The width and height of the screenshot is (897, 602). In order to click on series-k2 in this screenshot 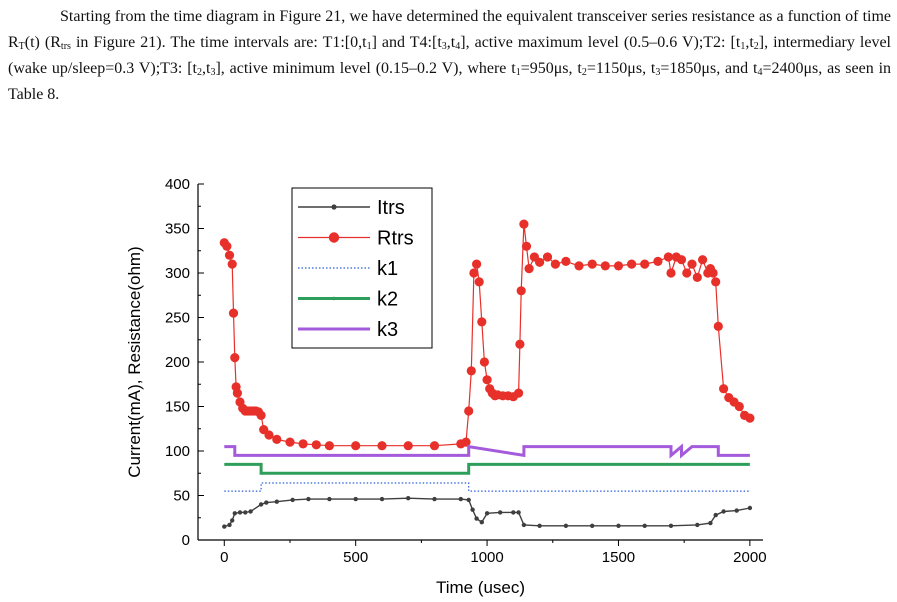, I will do `click(487, 468)`.